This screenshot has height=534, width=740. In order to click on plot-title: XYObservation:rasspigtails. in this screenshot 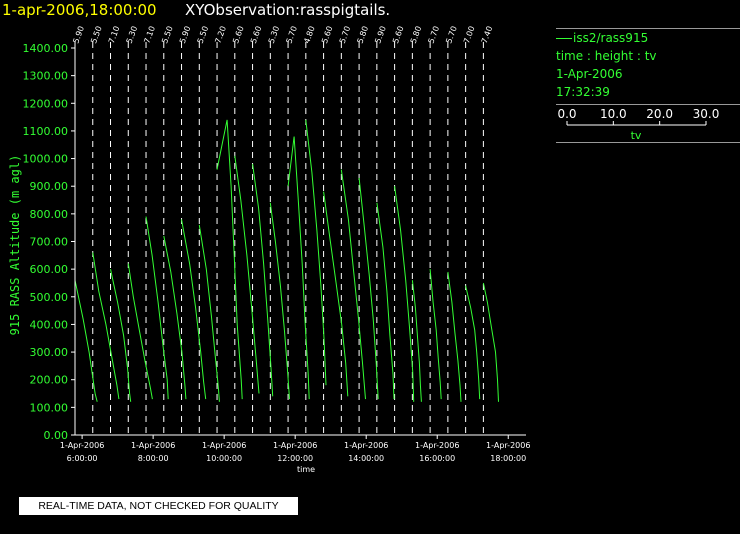, I will do `click(288, 10)`.